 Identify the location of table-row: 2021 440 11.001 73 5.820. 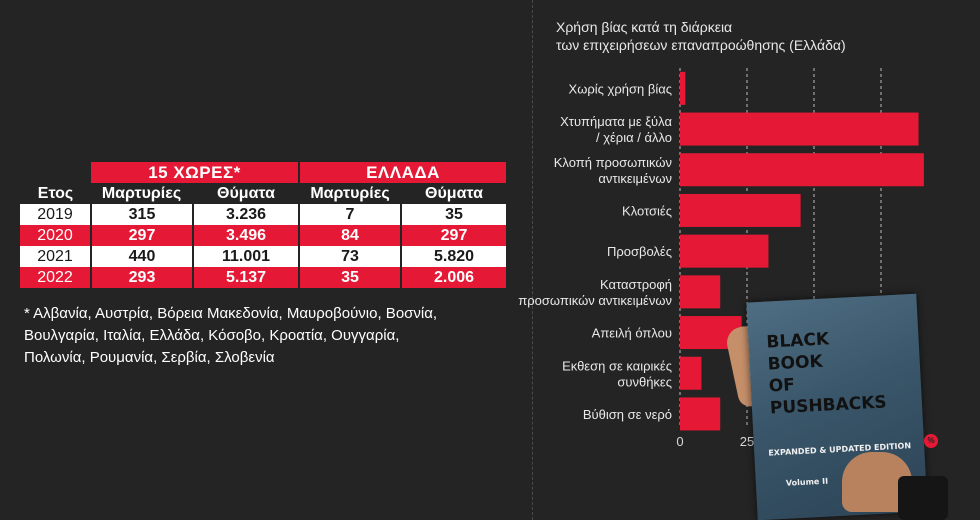
(263, 256).